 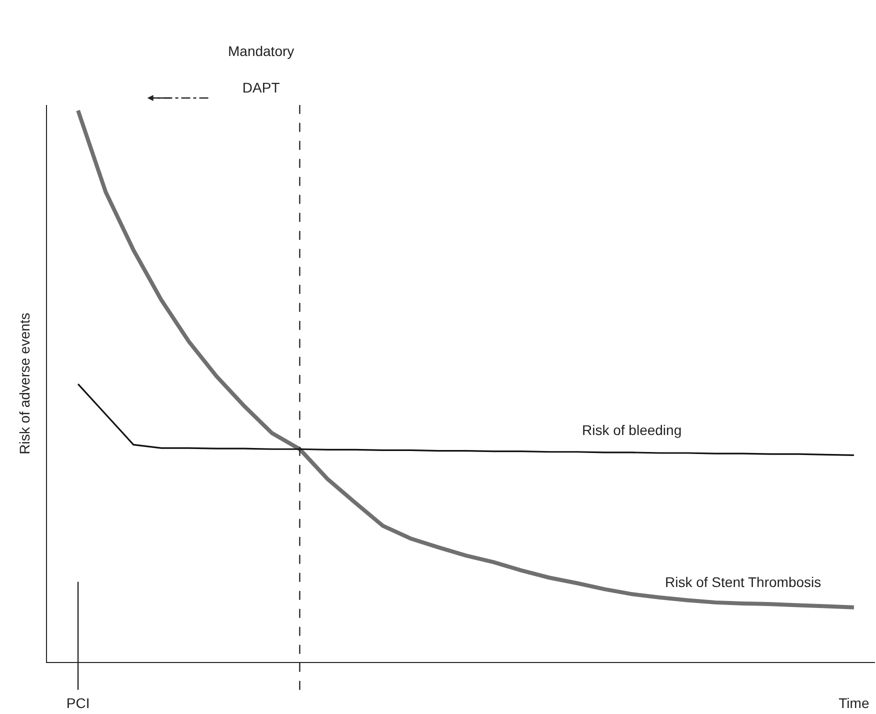 I want to click on annotation: Risk of Stent Thrombosis, so click(x=743, y=582).